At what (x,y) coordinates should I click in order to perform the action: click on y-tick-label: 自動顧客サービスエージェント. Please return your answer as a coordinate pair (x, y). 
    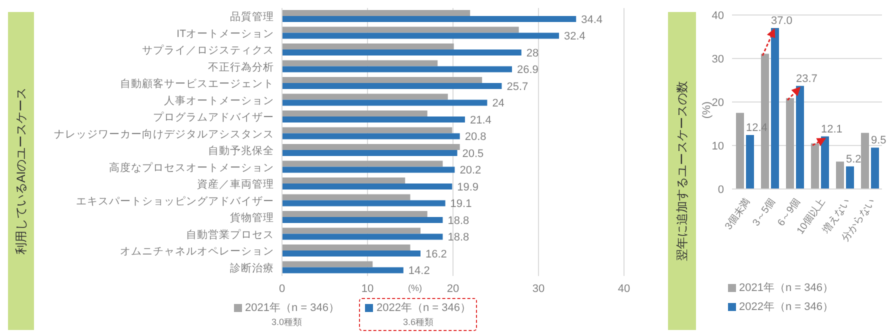
    Looking at the image, I should click on (197, 83).